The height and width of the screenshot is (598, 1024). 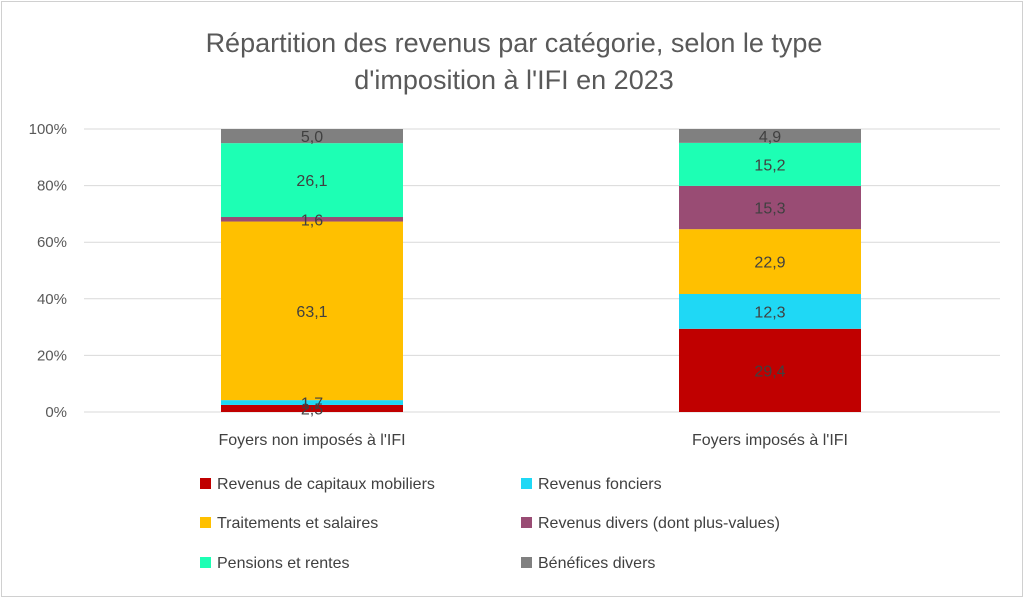 I want to click on chart-title-line-2: d'imposition à l'IFI en 2023, so click(x=514, y=80).